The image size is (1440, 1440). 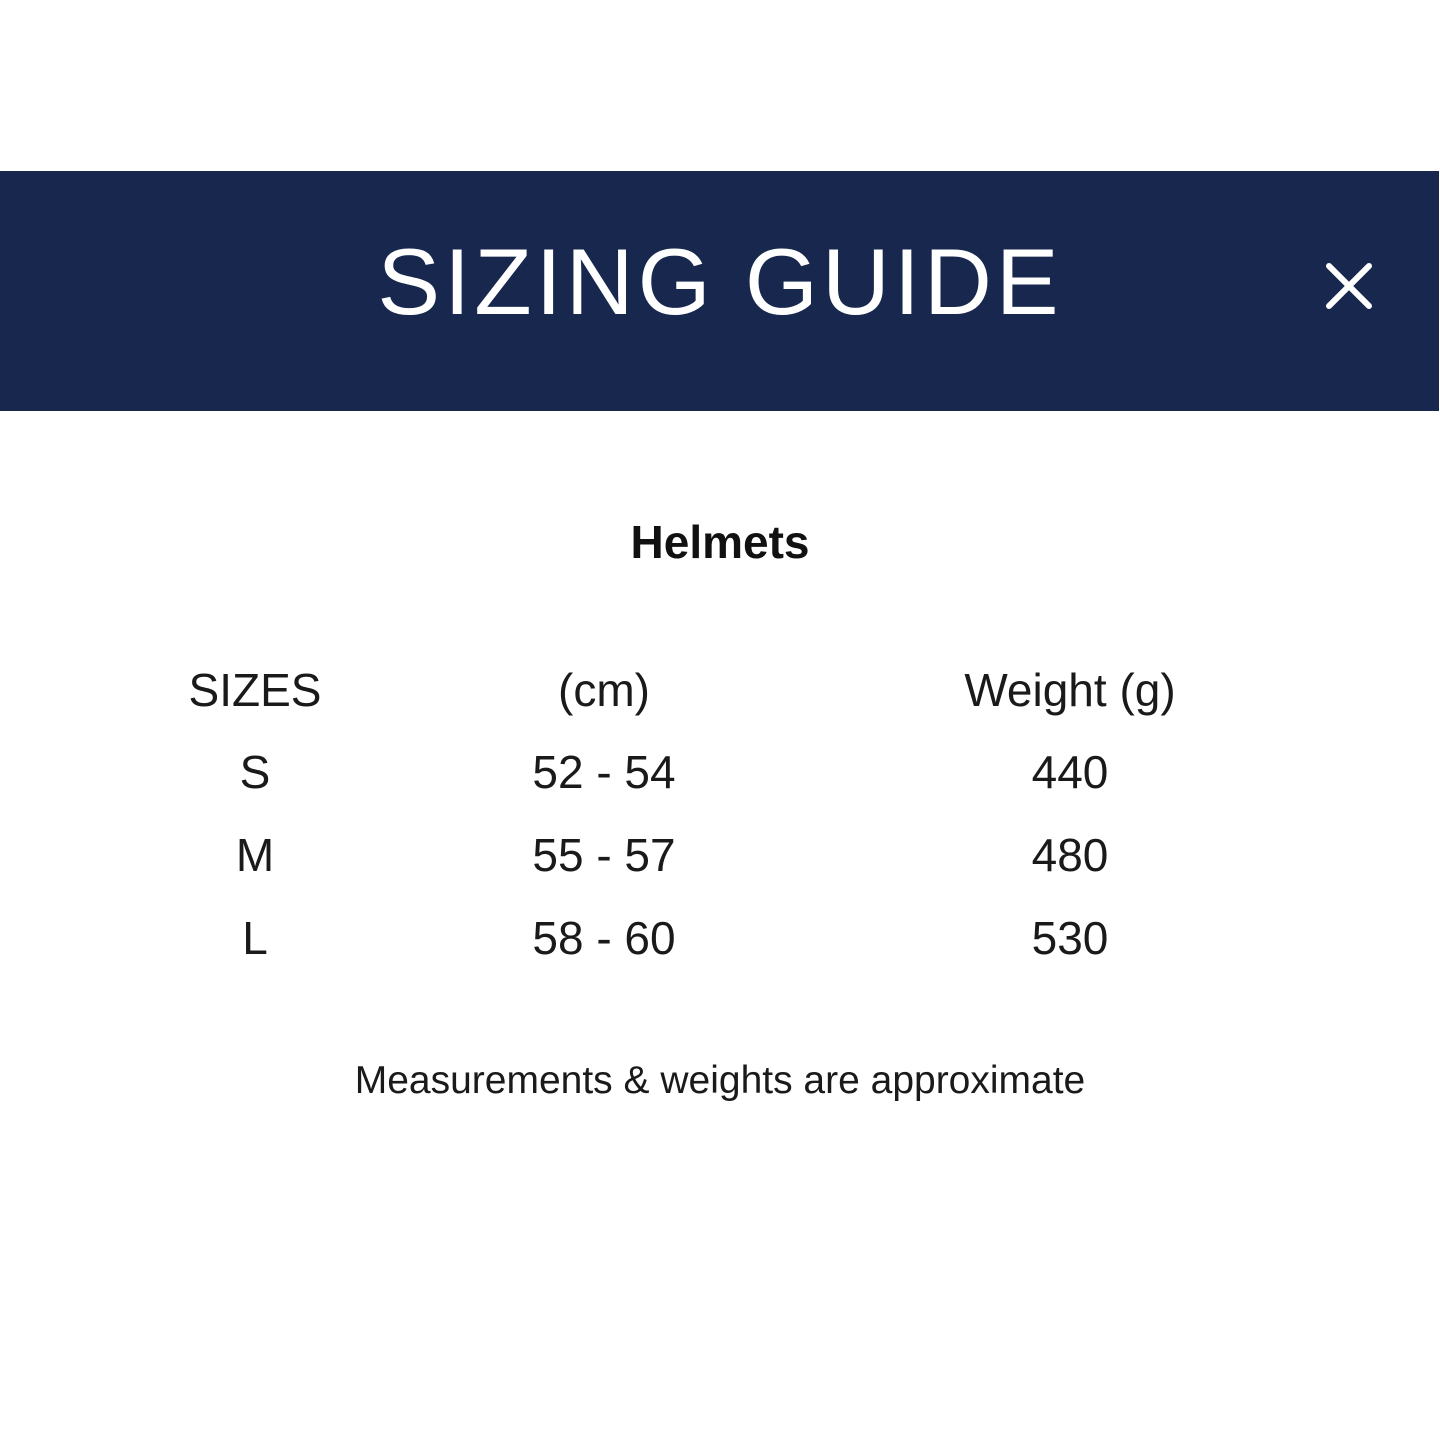 What do you see at coordinates (720, 1080) in the screenshot?
I see `footnote: Measurements & weights are approximate` at bounding box center [720, 1080].